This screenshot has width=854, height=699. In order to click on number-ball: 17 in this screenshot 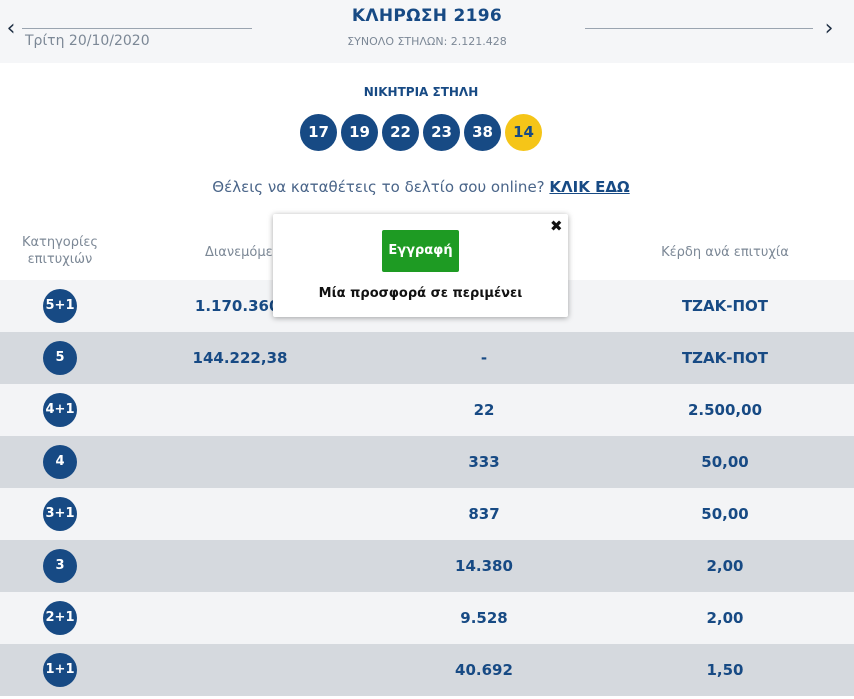, I will do `click(318, 132)`.